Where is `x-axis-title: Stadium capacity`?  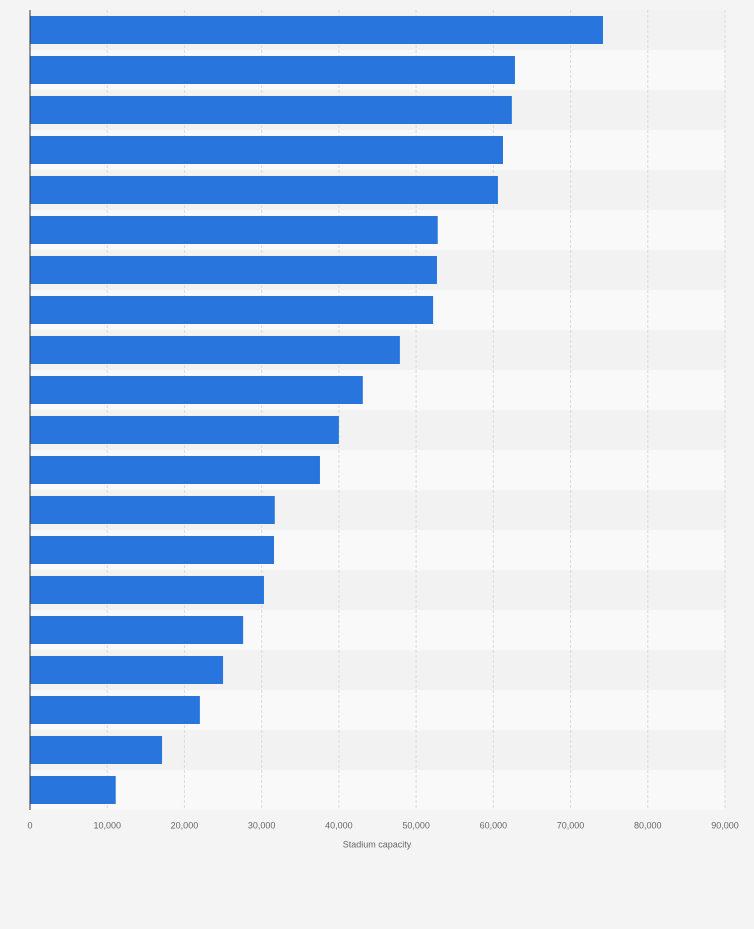 x-axis-title: Stadium capacity is located at coordinates (377, 844).